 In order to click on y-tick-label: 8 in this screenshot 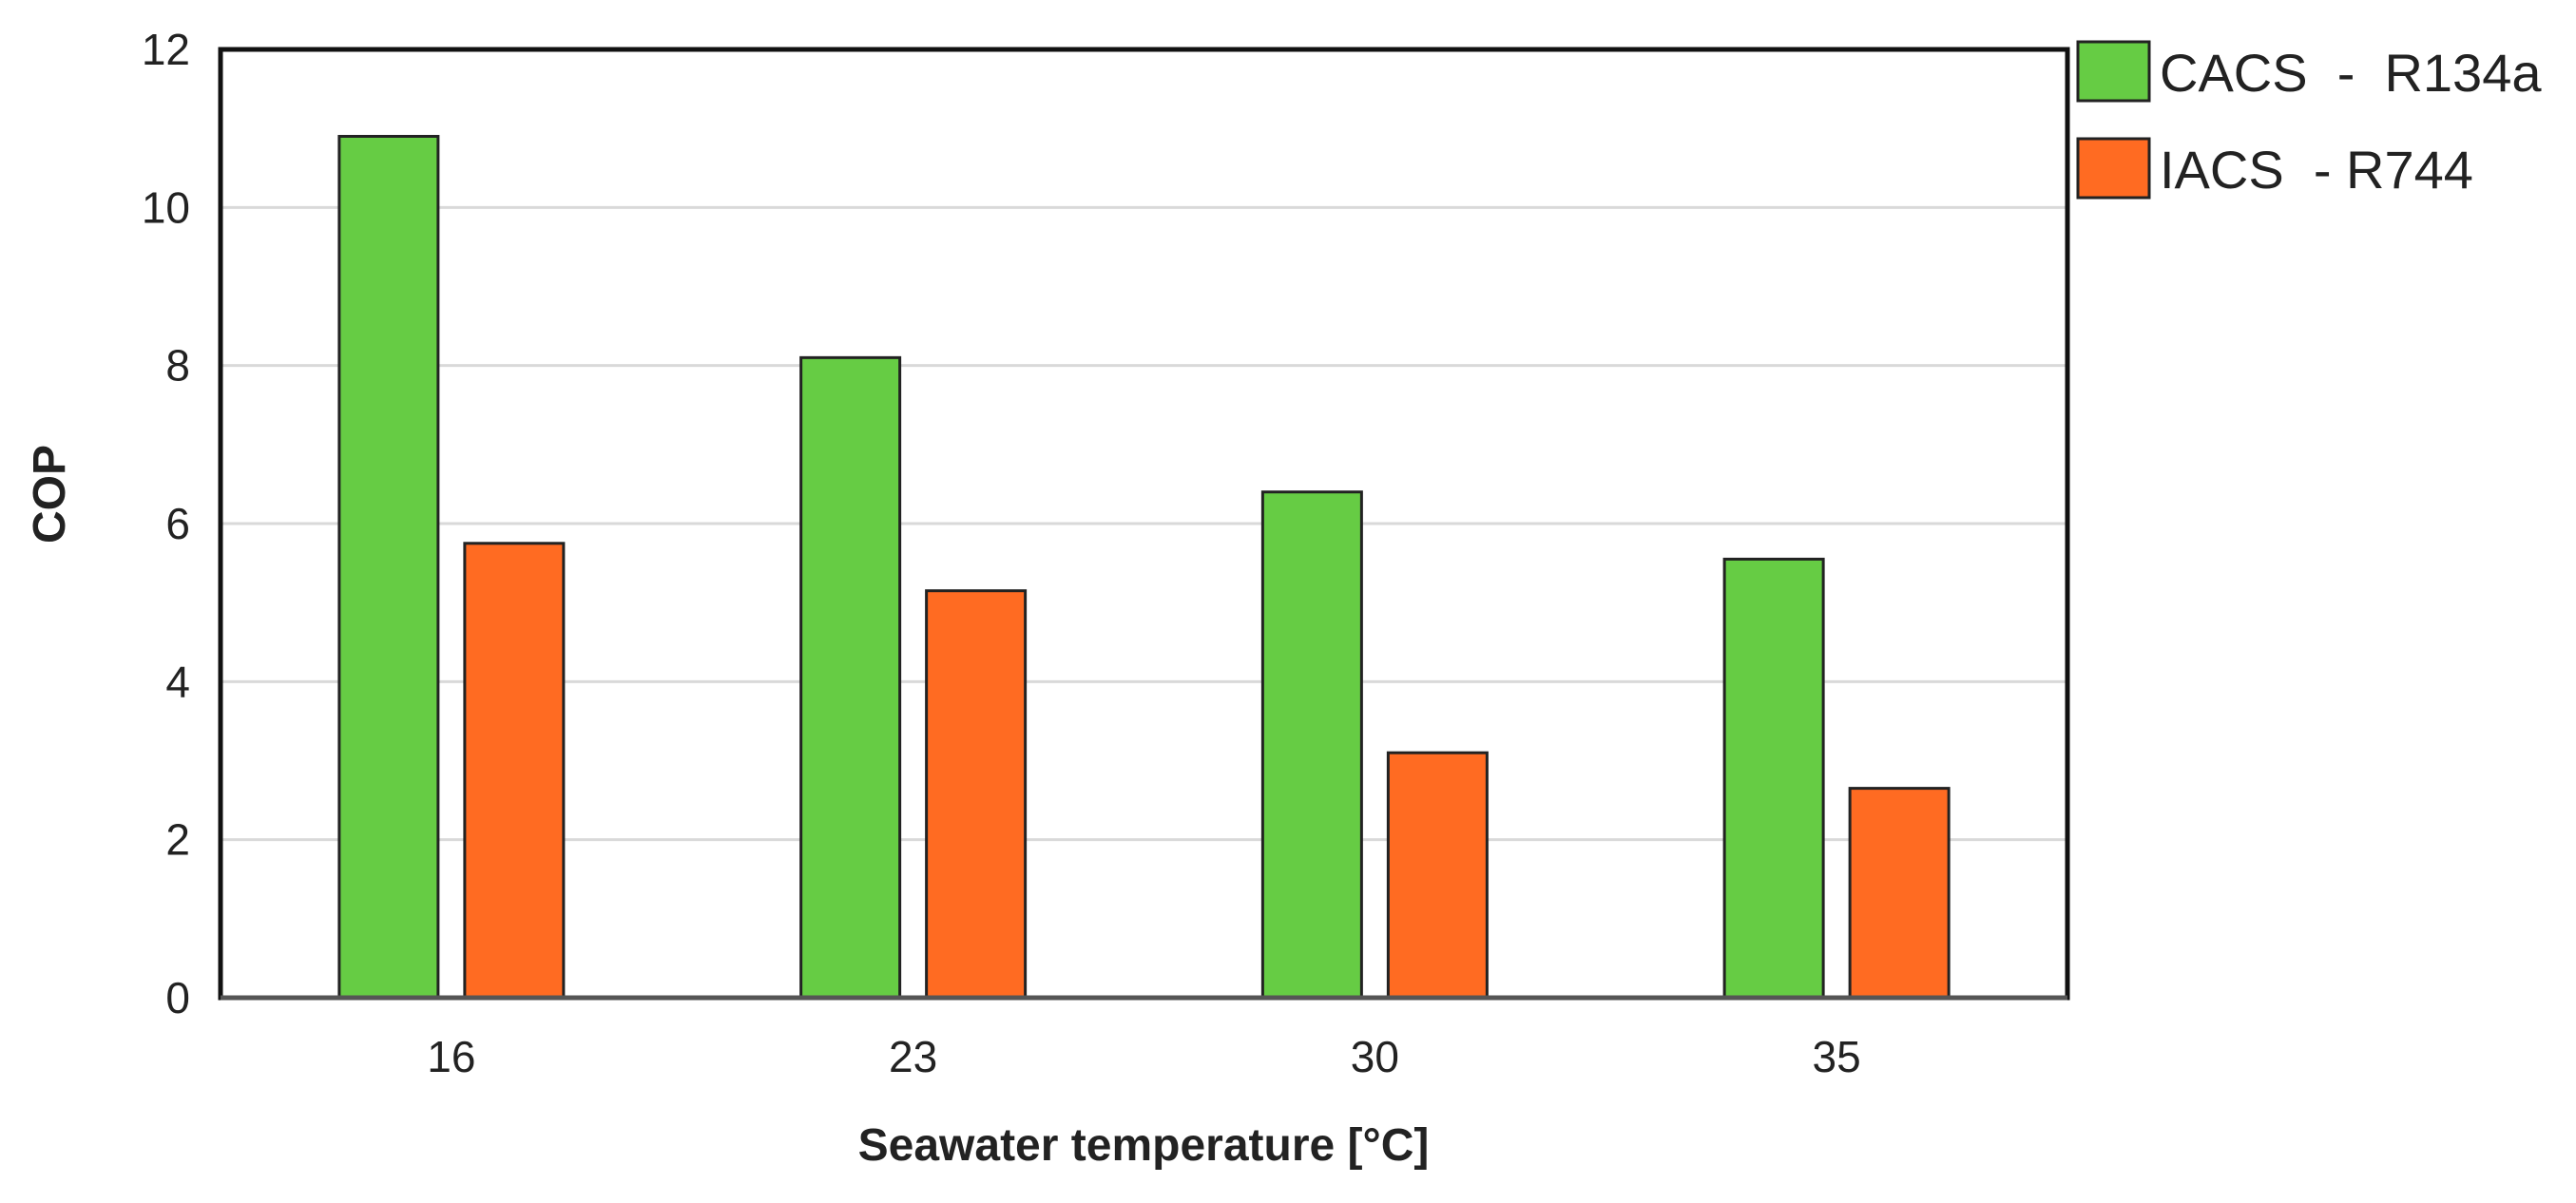, I will do `click(177, 366)`.